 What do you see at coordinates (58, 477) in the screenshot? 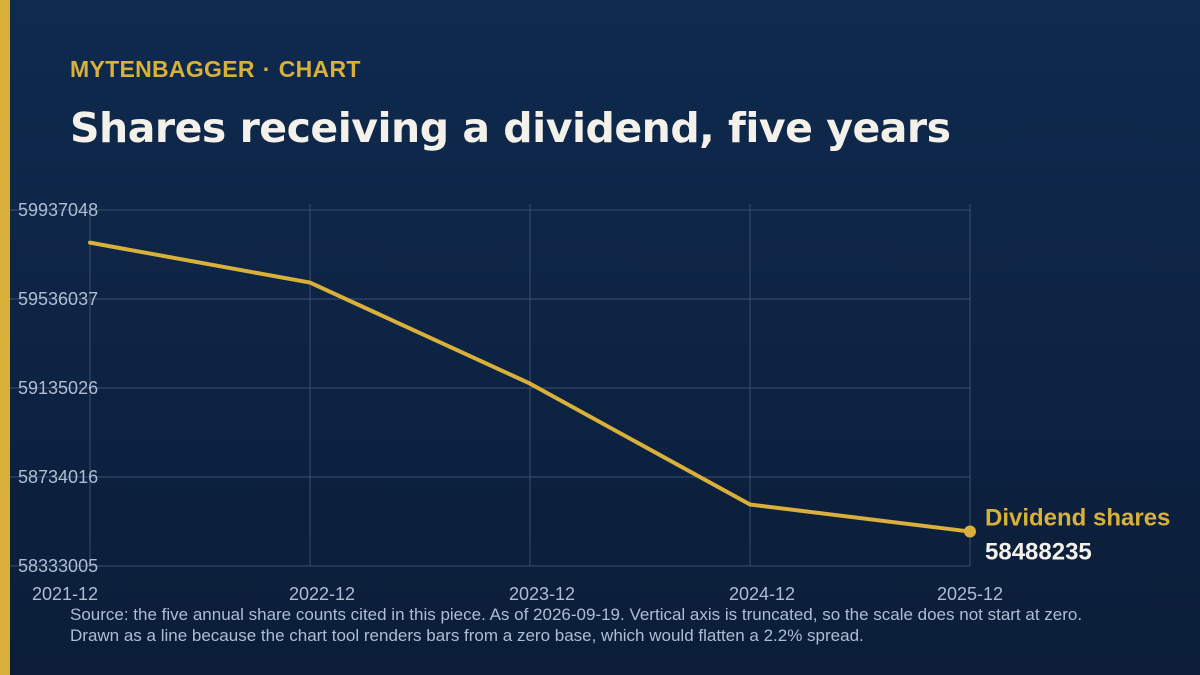
I see `y-tick-label: 58734016` at bounding box center [58, 477].